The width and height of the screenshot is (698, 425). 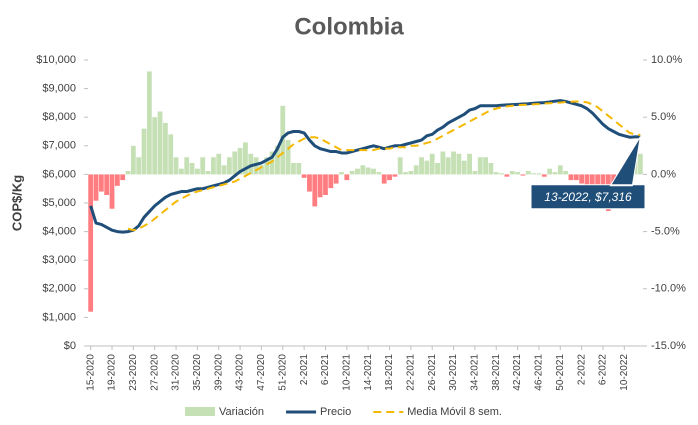 I want to click on annotation-box, so click(x=588, y=173).